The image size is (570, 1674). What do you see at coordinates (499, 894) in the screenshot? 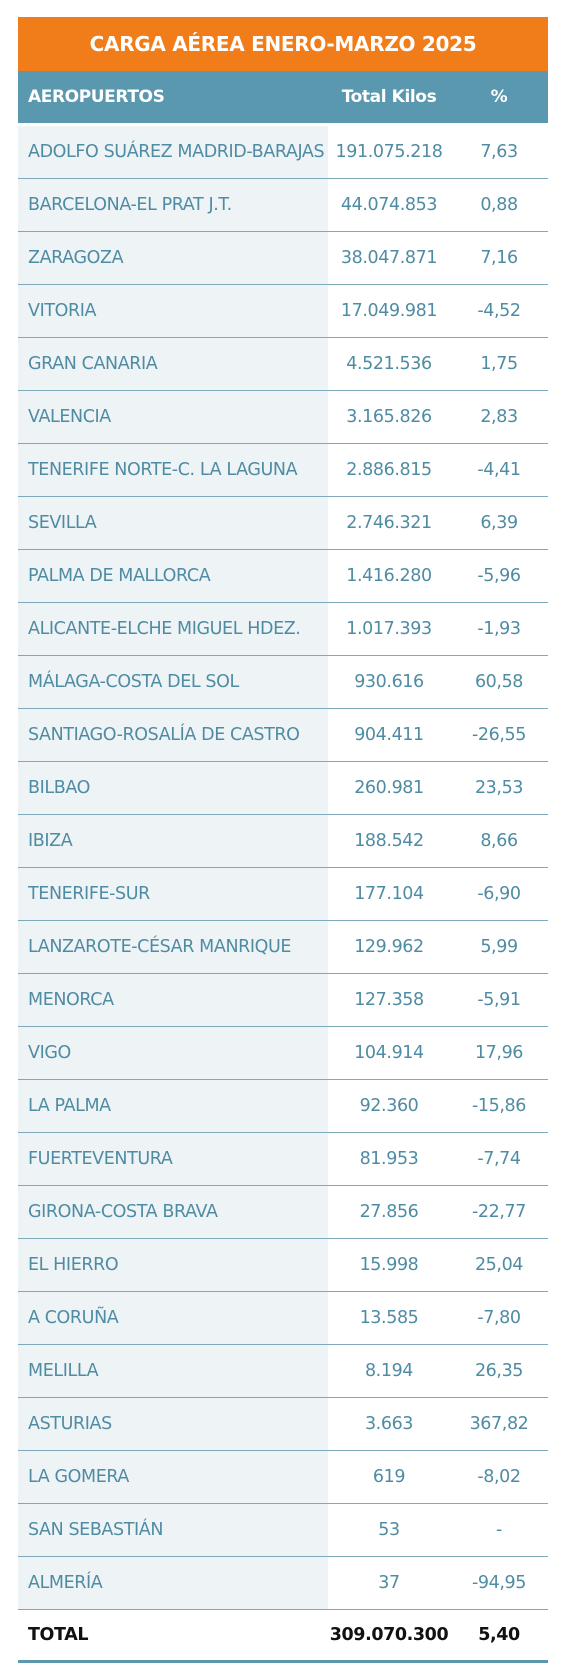
I see `airport-percent-change: -6,90` at bounding box center [499, 894].